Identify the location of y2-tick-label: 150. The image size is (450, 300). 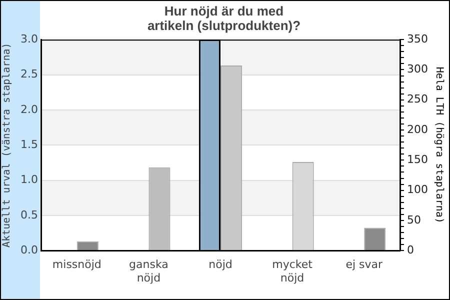
(417, 159).